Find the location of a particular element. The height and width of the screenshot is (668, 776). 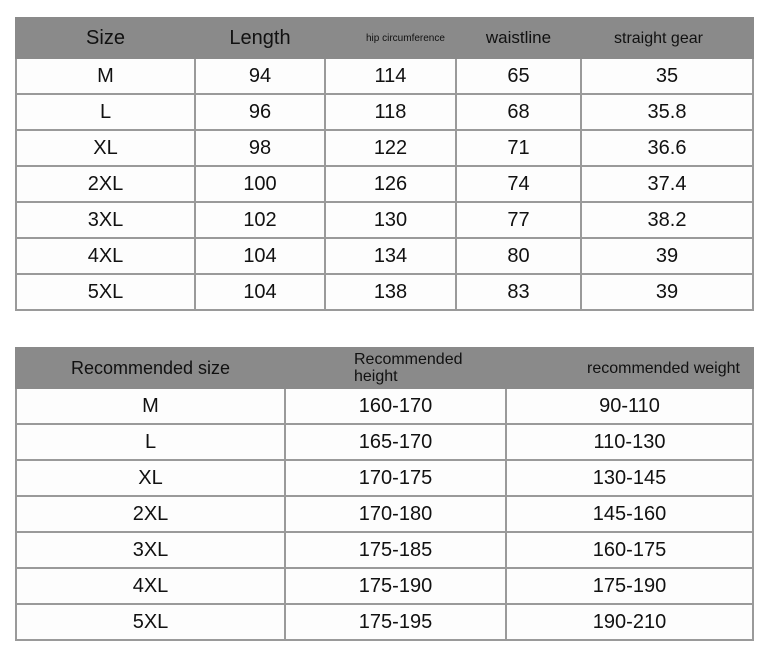

table-cell: 175-185 is located at coordinates (395, 550).